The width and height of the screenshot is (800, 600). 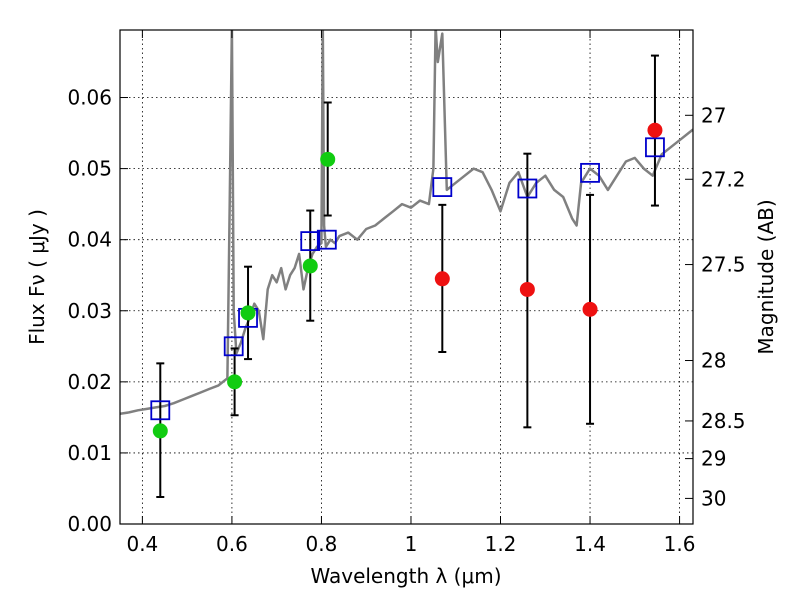 I want to click on x-tick-label: 1, so click(x=411, y=544).